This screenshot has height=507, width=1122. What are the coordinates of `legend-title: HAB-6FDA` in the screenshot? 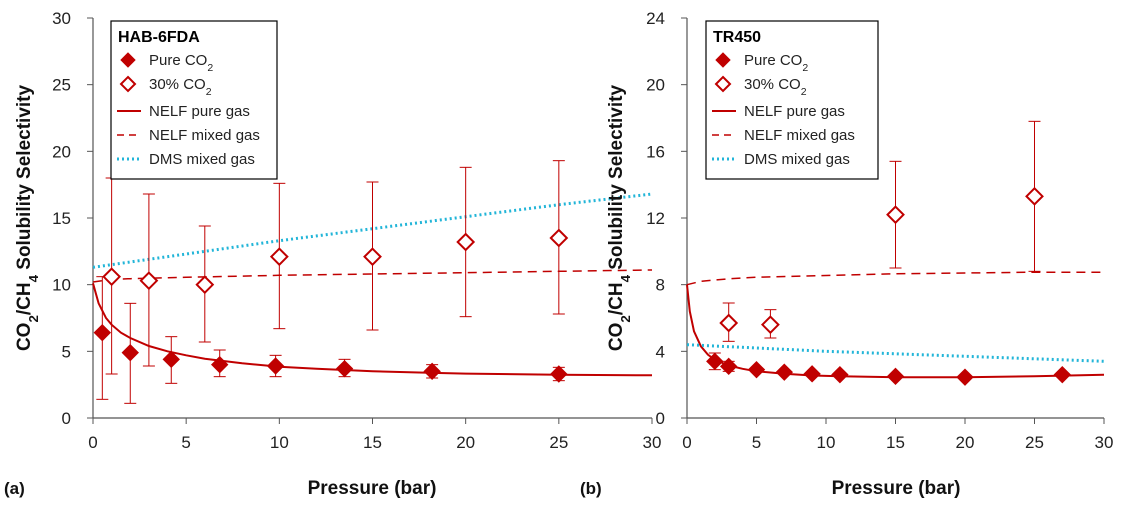 It's located at (159, 37).